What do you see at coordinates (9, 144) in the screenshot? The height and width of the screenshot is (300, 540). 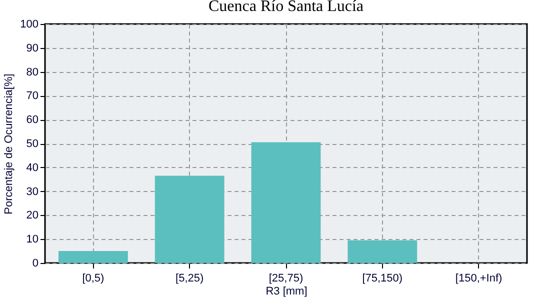 I see `y-axis-title: Porcentaje de Ocurrencia[%]` at bounding box center [9, 144].